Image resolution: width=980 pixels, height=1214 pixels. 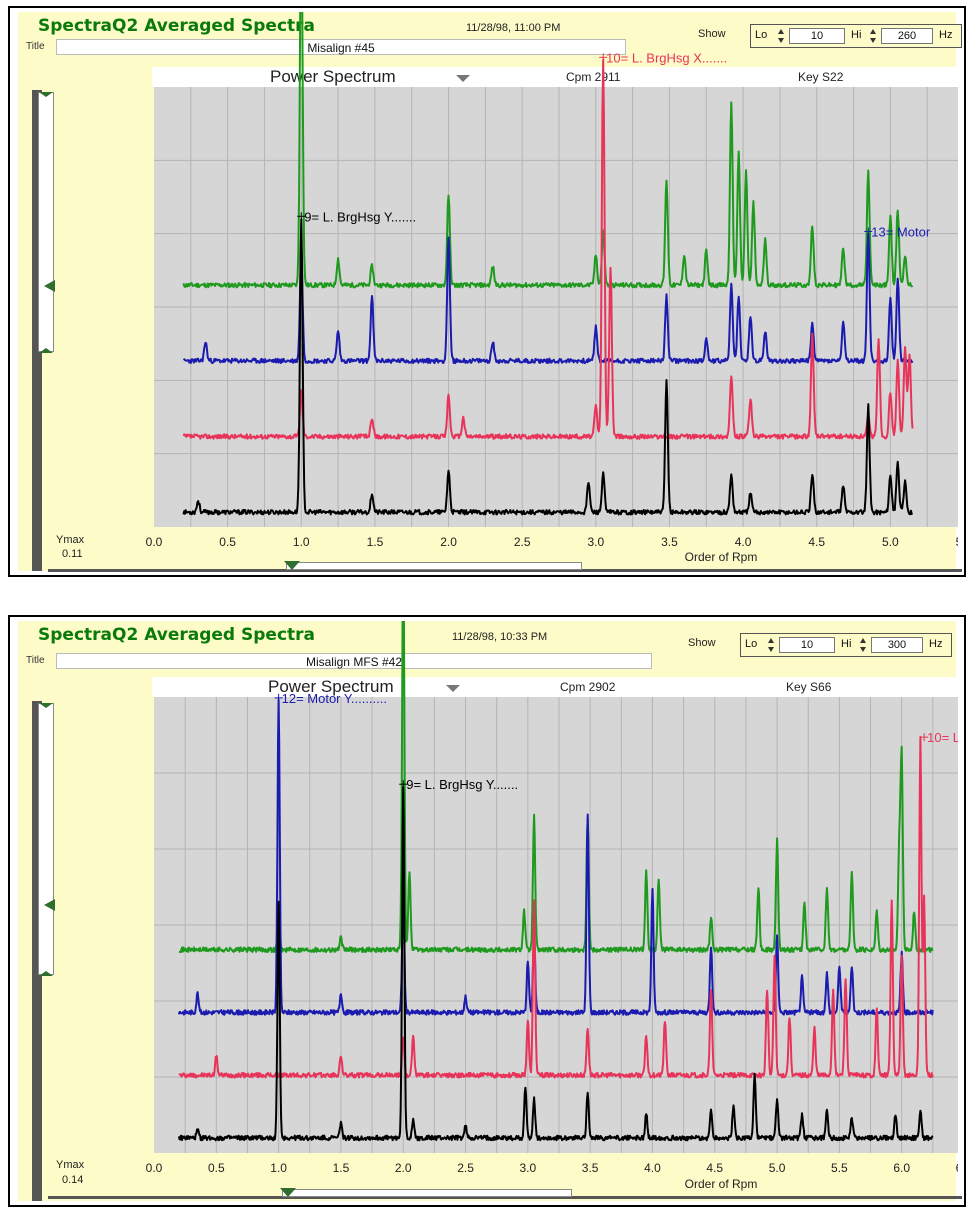 What do you see at coordinates (588, 687) in the screenshot?
I see `cpm-readout: Cpm 2902` at bounding box center [588, 687].